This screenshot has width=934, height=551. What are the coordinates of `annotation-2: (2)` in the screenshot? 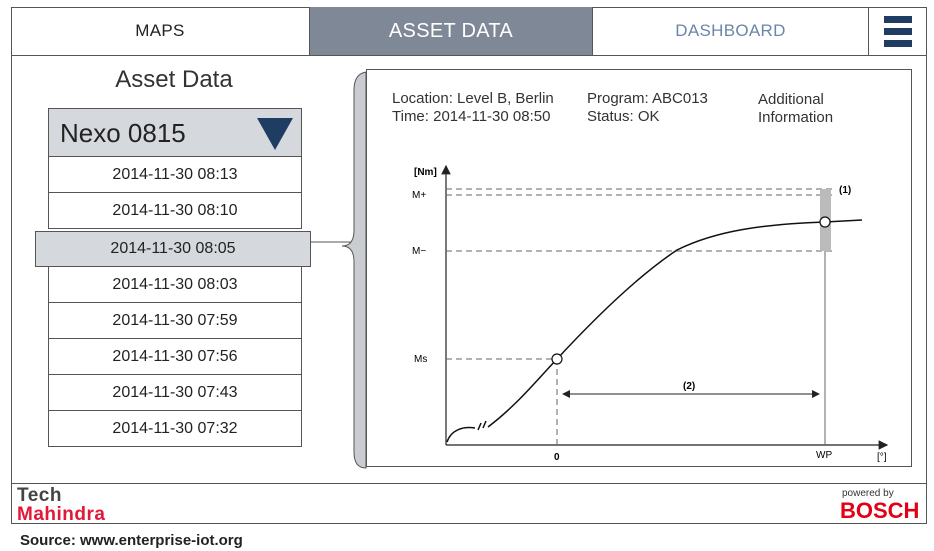 It's located at (689, 386).